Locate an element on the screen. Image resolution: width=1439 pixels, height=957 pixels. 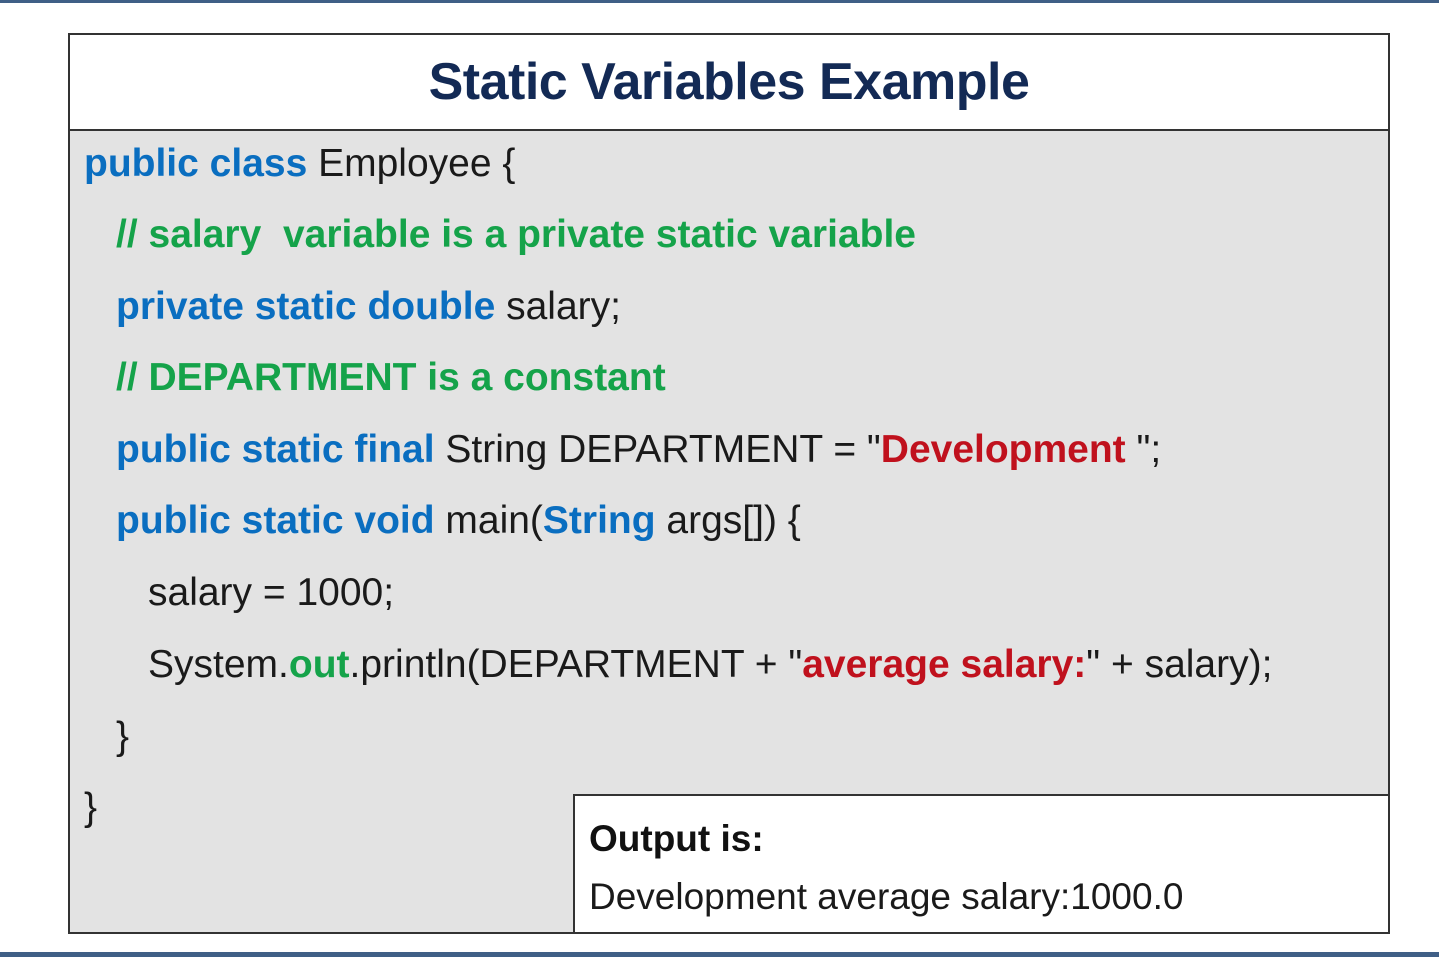
code-line-7: salary = 1000; is located at coordinates (271, 592).